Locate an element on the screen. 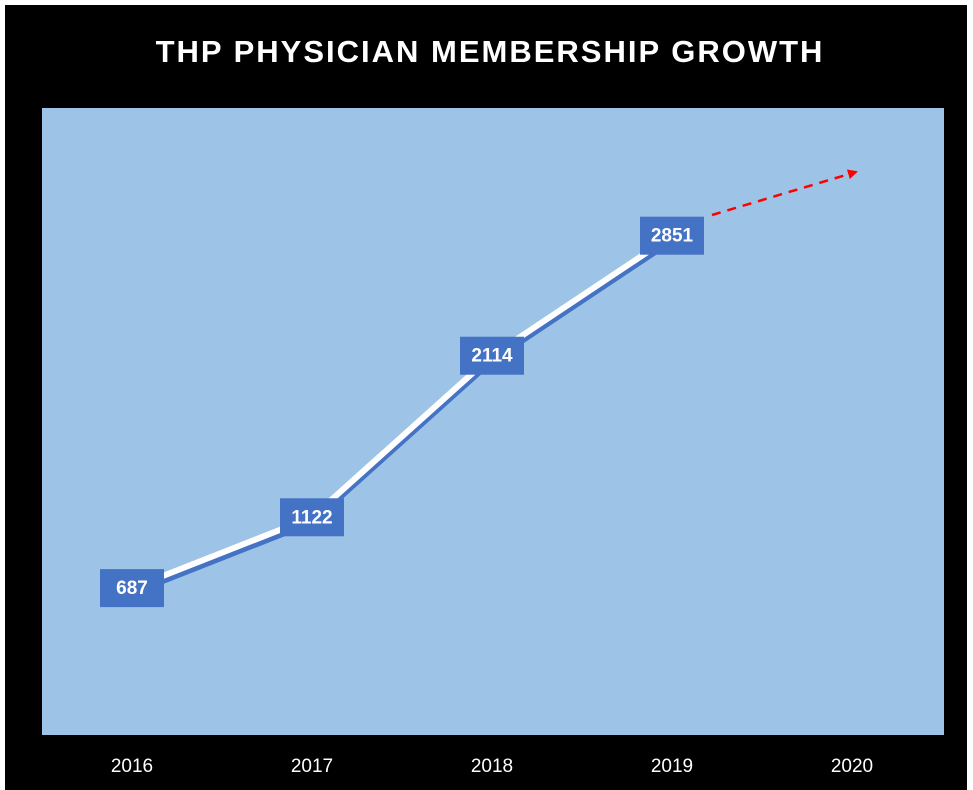 The height and width of the screenshot is (790, 973). x-tick-label: 2017 is located at coordinates (312, 766).